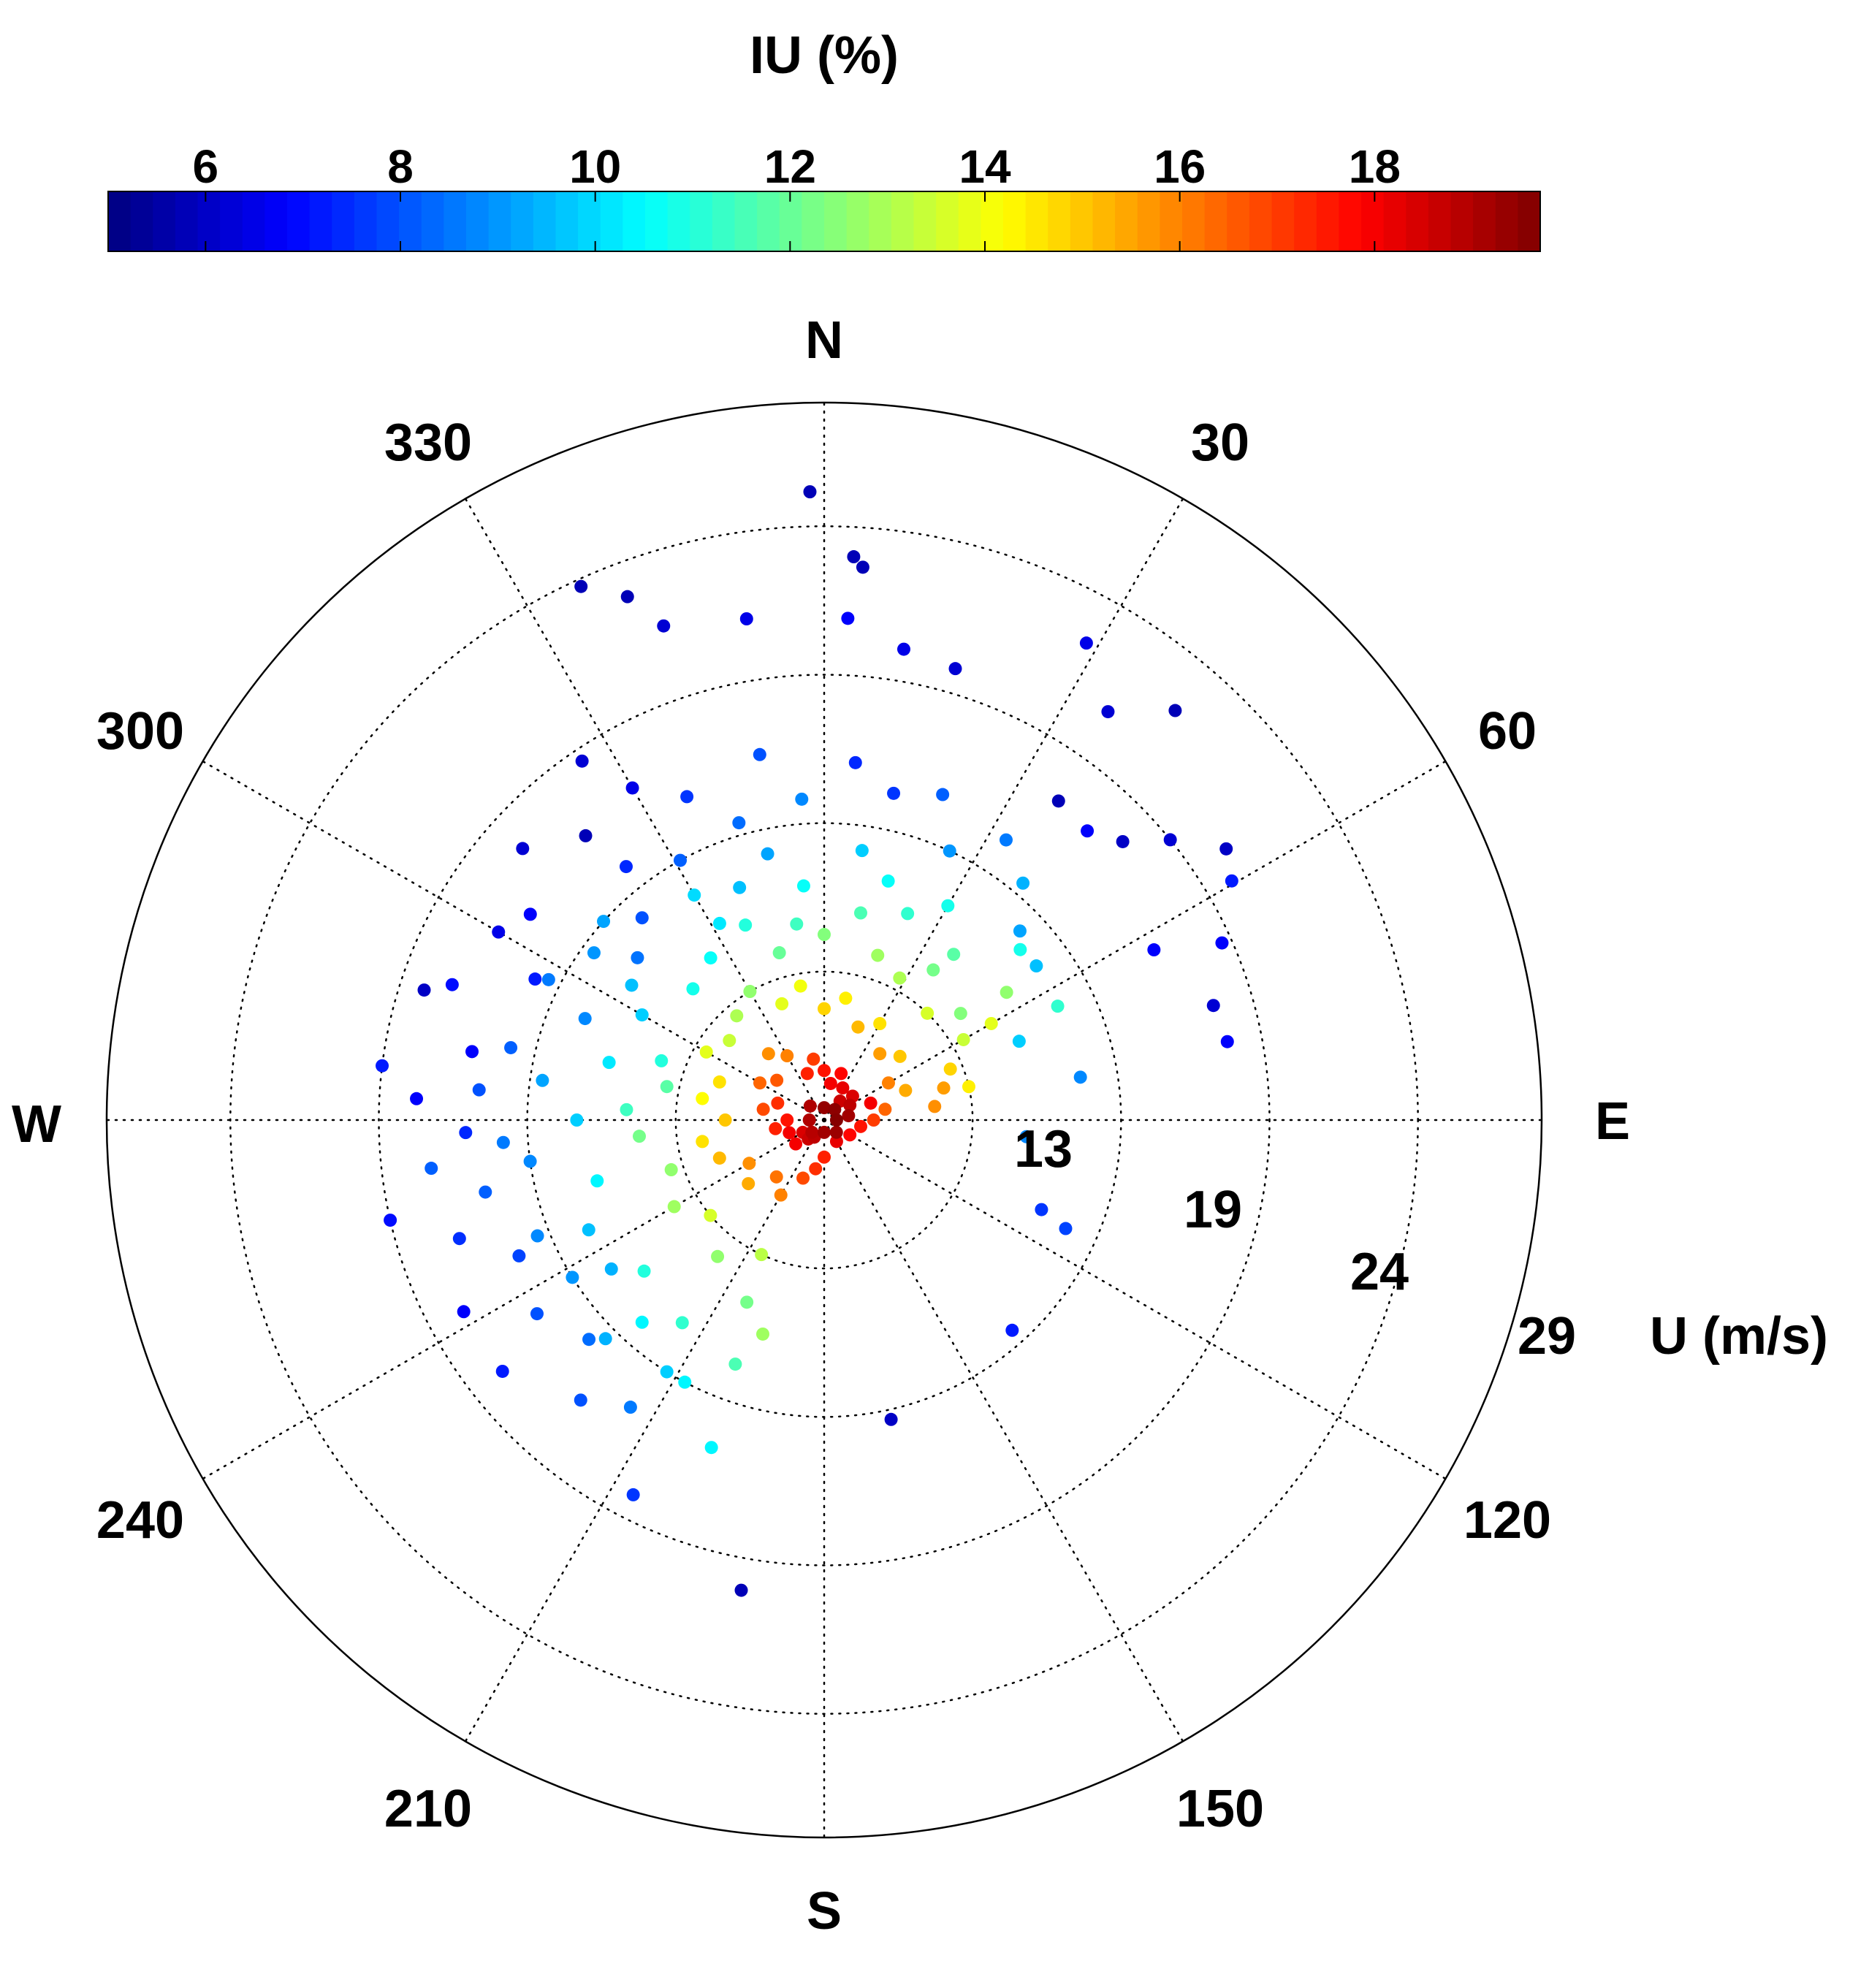  What do you see at coordinates (1044, 1149) in the screenshot?
I see `radial-tick-13: 13` at bounding box center [1044, 1149].